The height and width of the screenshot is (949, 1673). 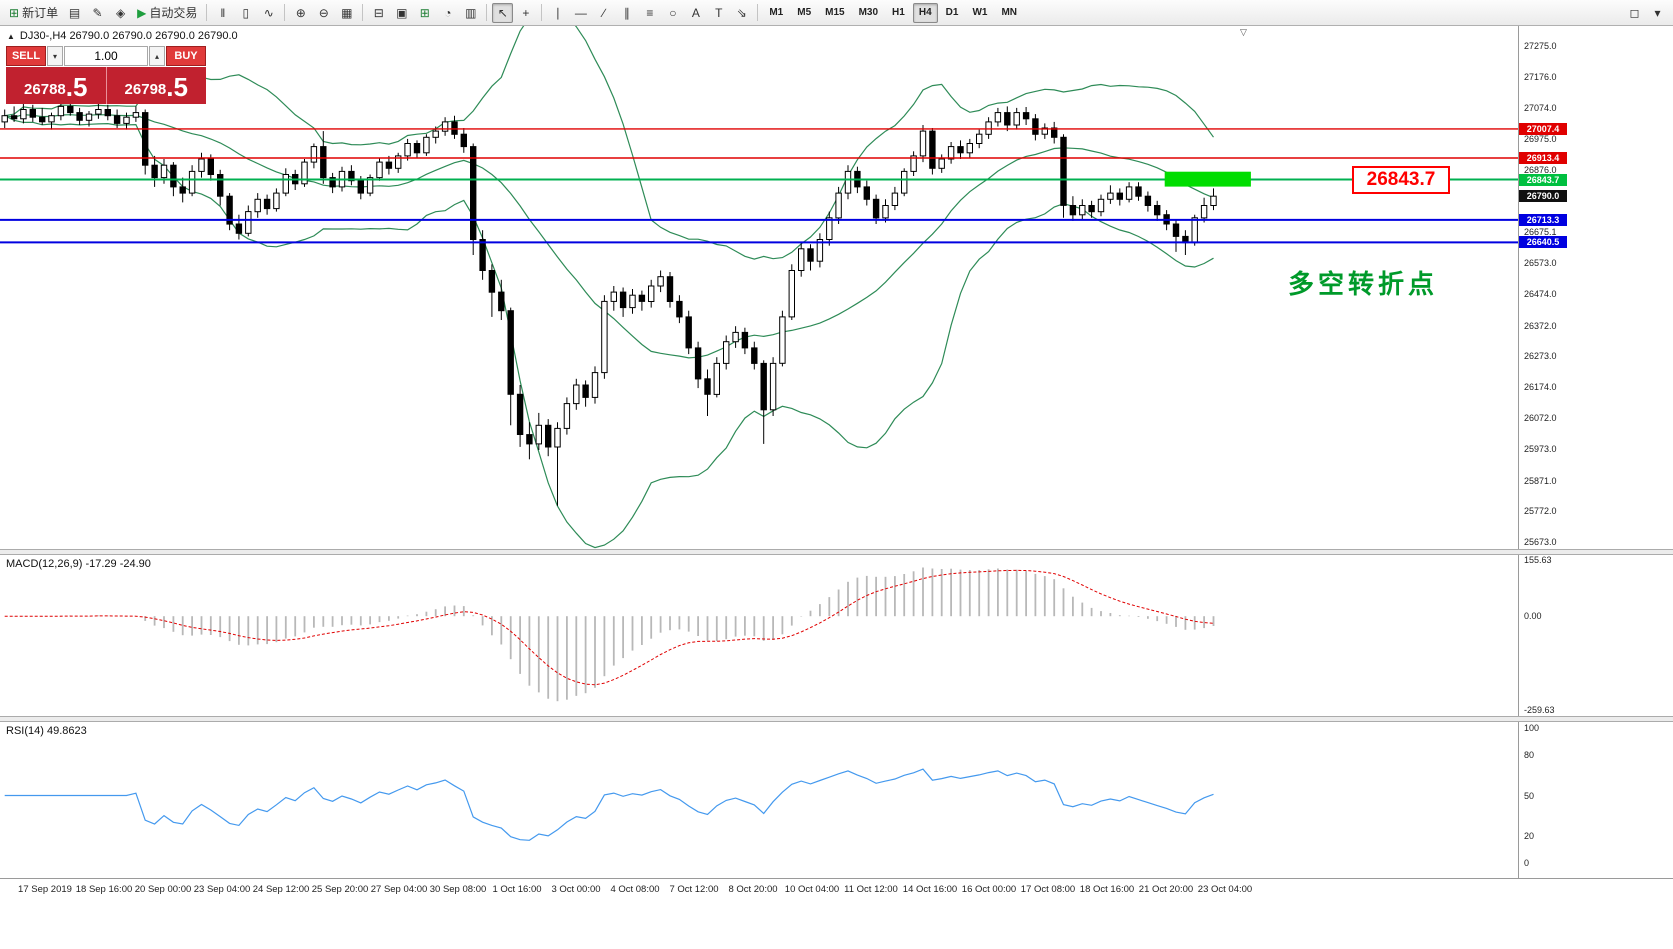 What do you see at coordinates (142, 12) in the screenshot?
I see `auto-trading-icon: ▶` at bounding box center [142, 12].